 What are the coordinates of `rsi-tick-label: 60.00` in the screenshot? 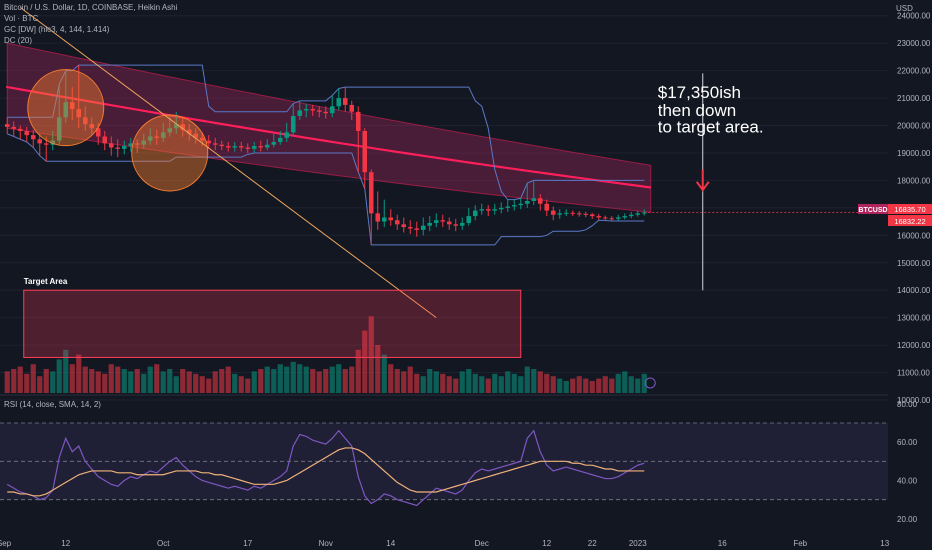 It's located at (907, 442).